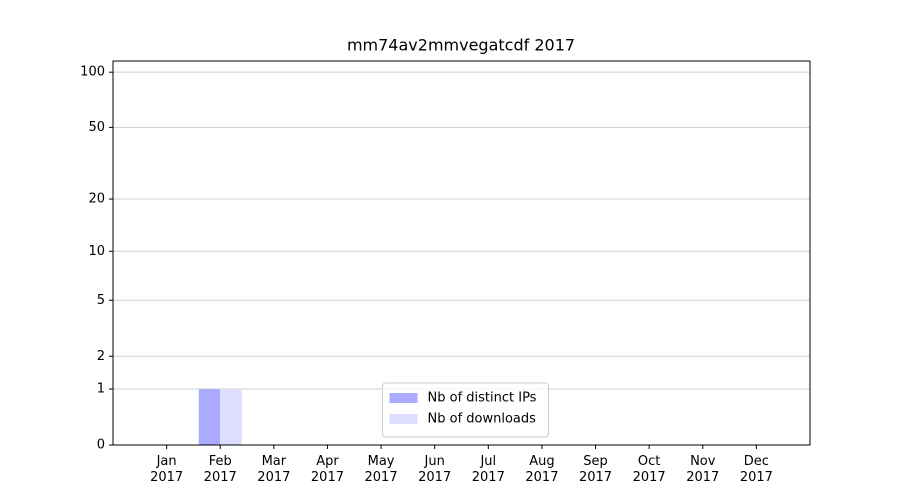 The image size is (900, 500). I want to click on x-tick-label: Nov 2017, so click(702, 469).